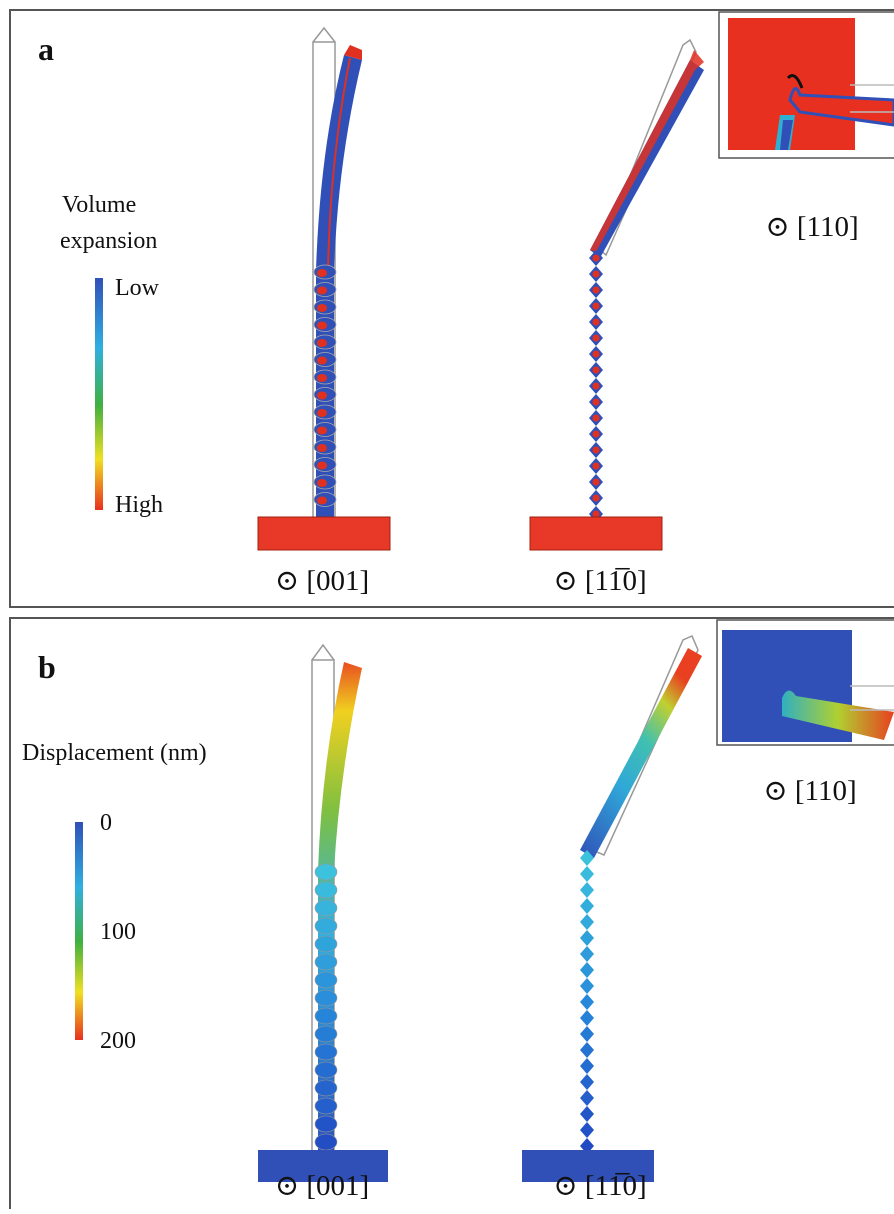 Image resolution: width=894 pixels, height=1214 pixels. Describe the element at coordinates (99, 205) in the screenshot. I see `legend-title: Volume` at that location.